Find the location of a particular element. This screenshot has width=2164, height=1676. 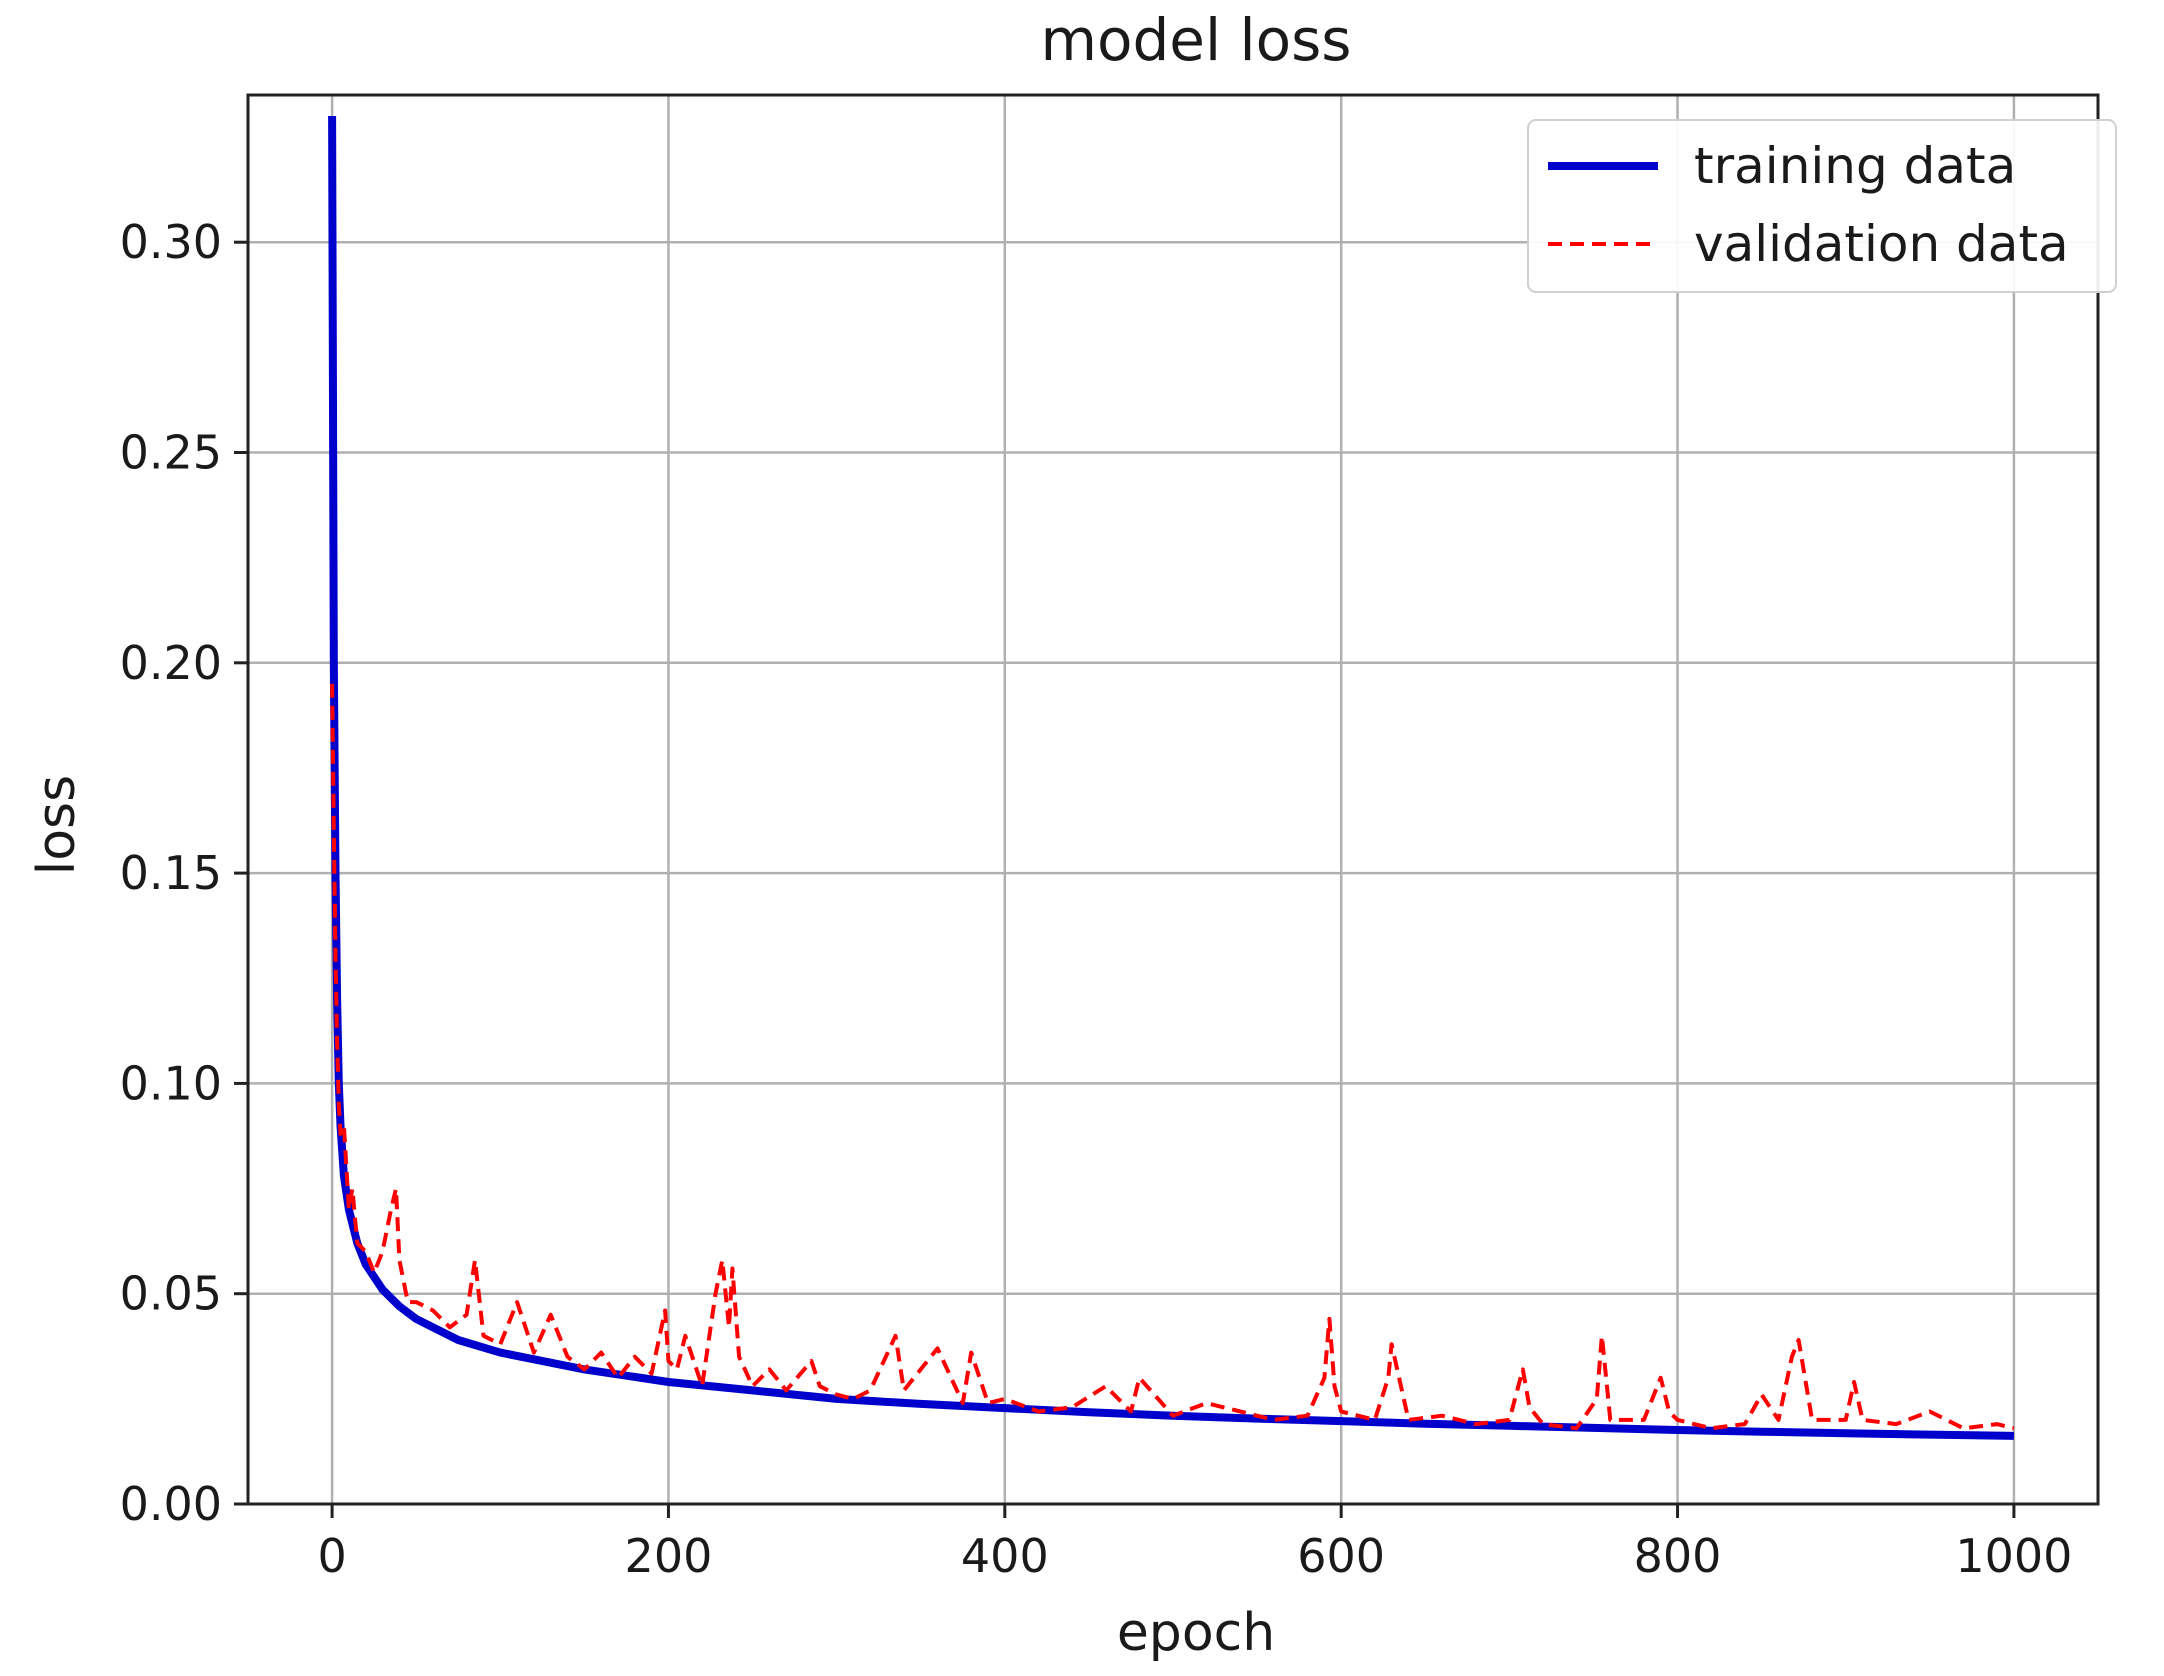

legend-label-training: training data is located at coordinates (1855, 166).